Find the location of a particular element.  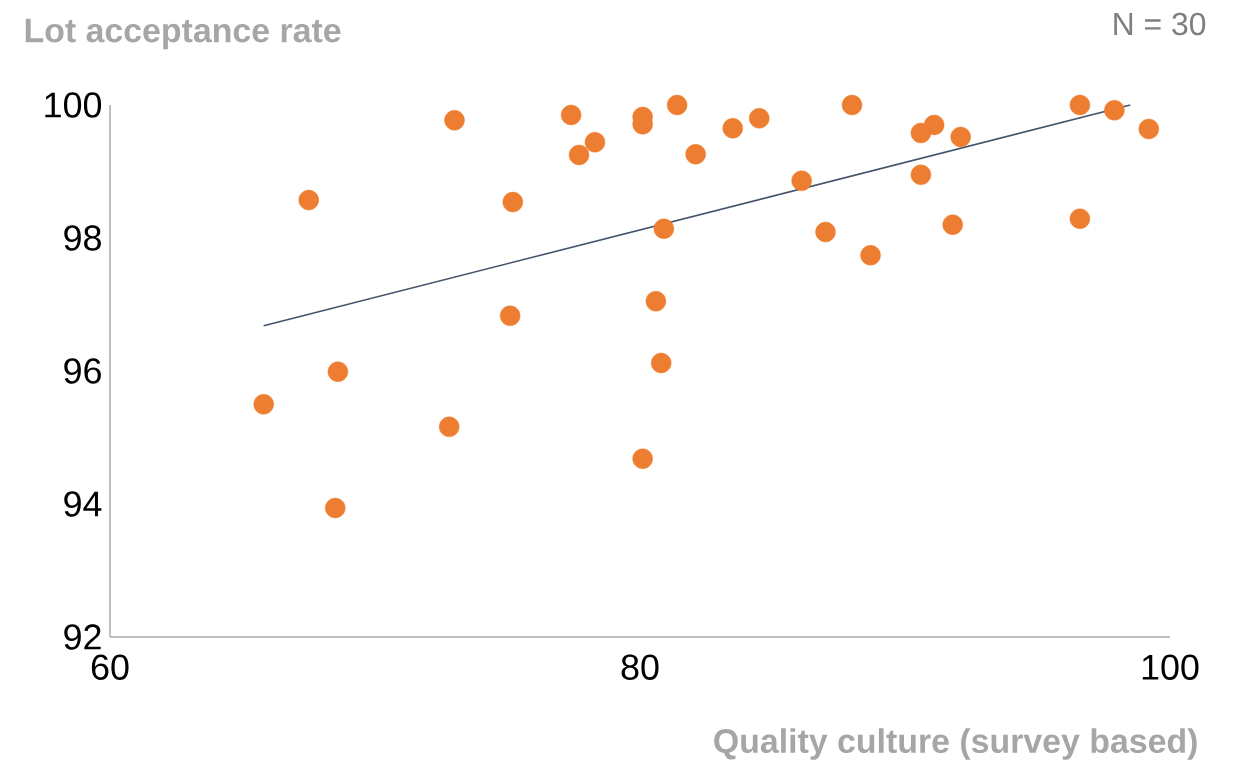

text: N = 30 is located at coordinates (1160, 24).